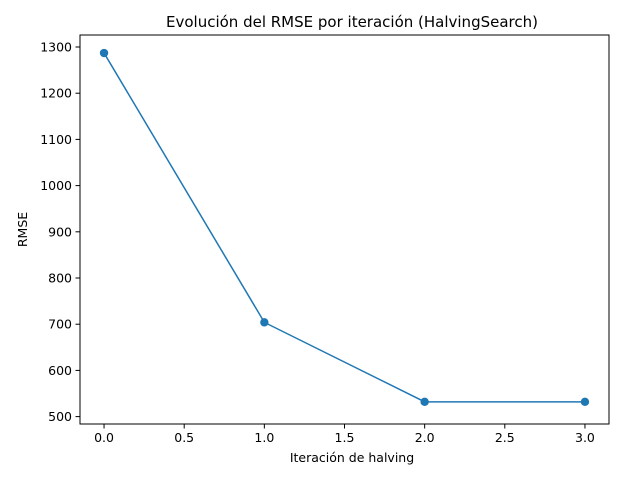 The width and height of the screenshot is (640, 480). I want to click on y-tick-label: 800, so click(60, 278).